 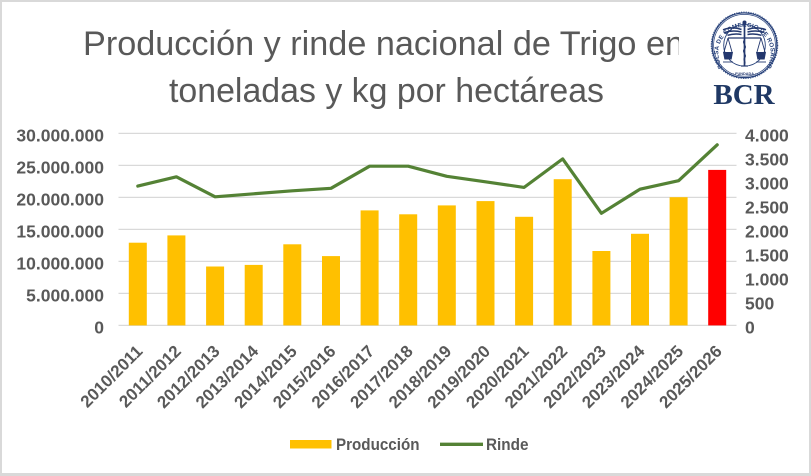 What do you see at coordinates (383, 44) in the screenshot?
I see `svg-text:Producción y rinde nacional de: Producción y rinde nacional de Trigo en` at bounding box center [383, 44].